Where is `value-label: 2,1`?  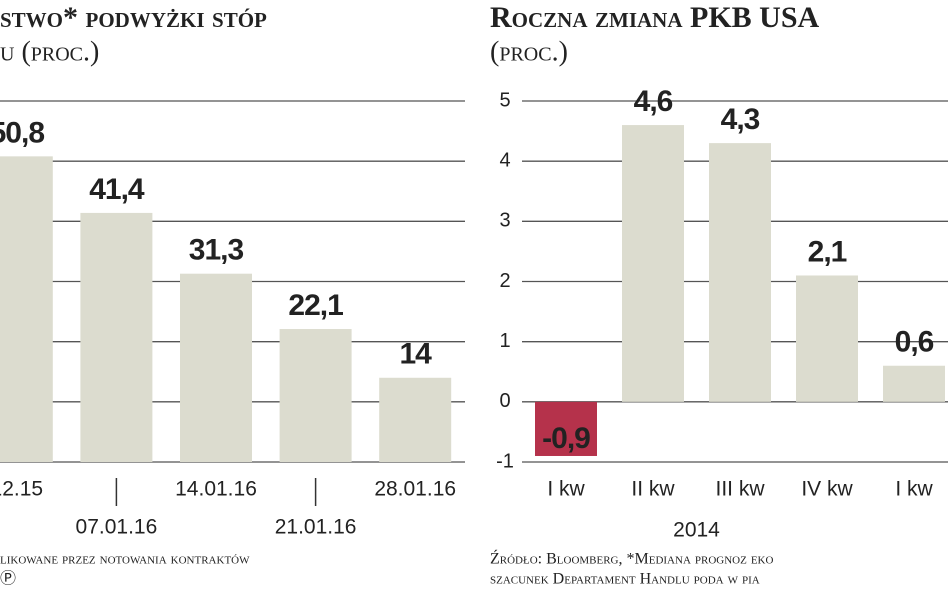
value-label: 2,1 is located at coordinates (827, 251).